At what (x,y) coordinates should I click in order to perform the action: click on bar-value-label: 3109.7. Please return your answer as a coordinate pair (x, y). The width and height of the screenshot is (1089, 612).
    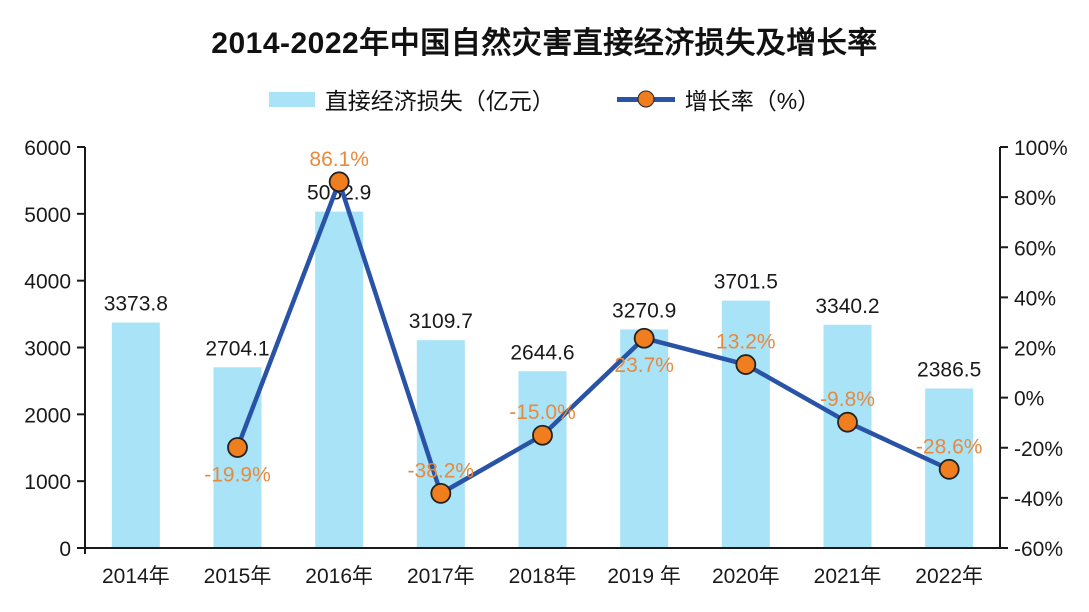
    Looking at the image, I should click on (441, 321).